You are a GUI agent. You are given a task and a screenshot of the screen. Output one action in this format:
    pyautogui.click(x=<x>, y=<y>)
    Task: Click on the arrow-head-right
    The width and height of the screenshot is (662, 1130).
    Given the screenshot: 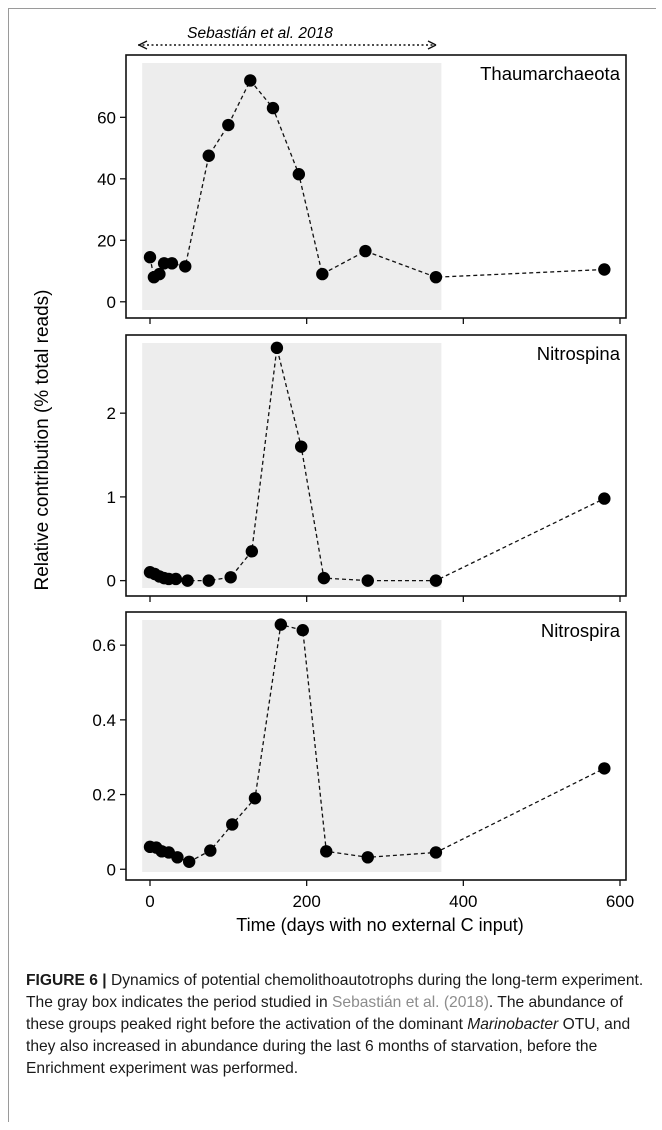 What is the action you would take?
    pyautogui.click(x=432, y=45)
    